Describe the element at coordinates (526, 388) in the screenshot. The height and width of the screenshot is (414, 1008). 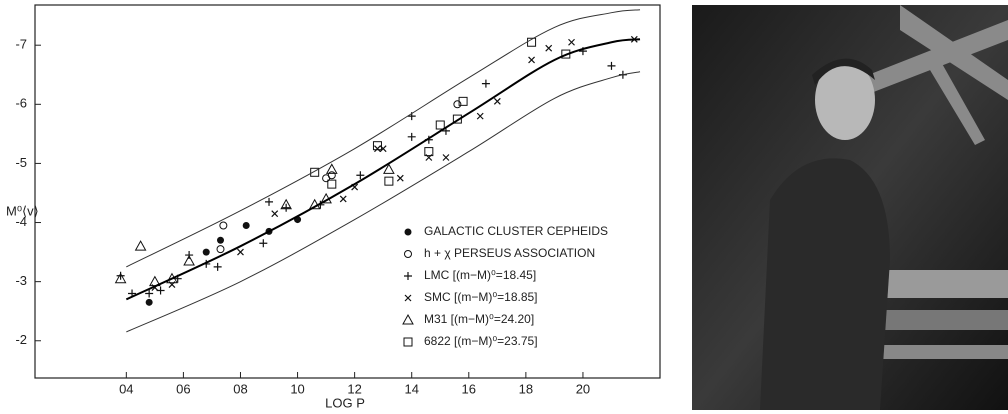
I see `x-tick-label: 18` at that location.